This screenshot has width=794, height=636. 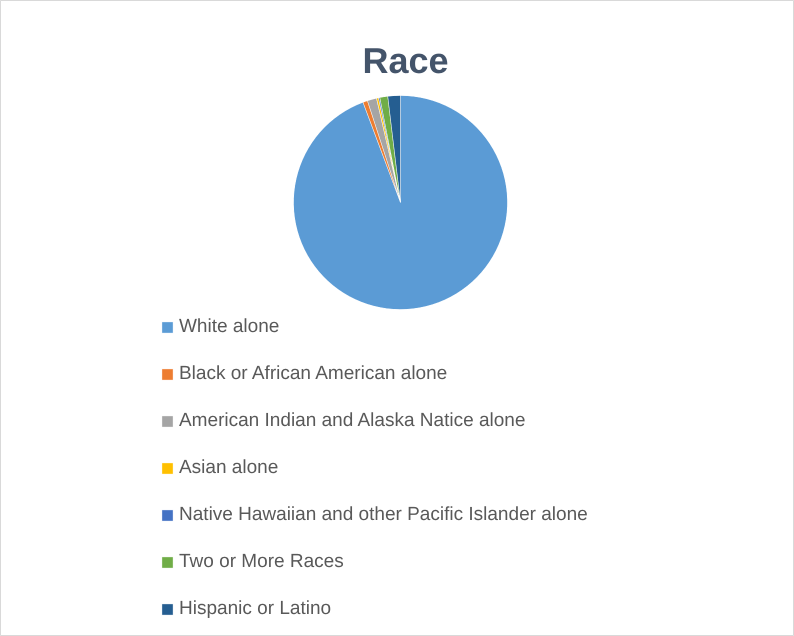 What do you see at coordinates (261, 562) in the screenshot?
I see `legend-label: Two or More Races` at bounding box center [261, 562].